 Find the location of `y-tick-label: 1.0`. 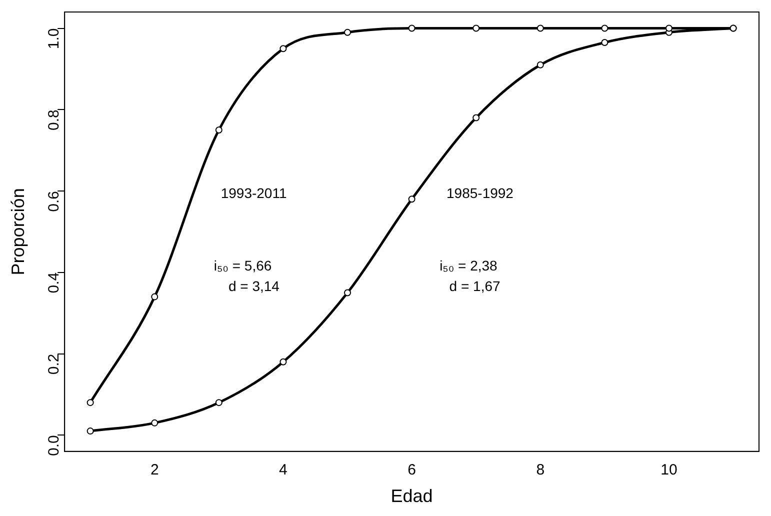

y-tick-label: 1.0 is located at coordinates (54, 39).